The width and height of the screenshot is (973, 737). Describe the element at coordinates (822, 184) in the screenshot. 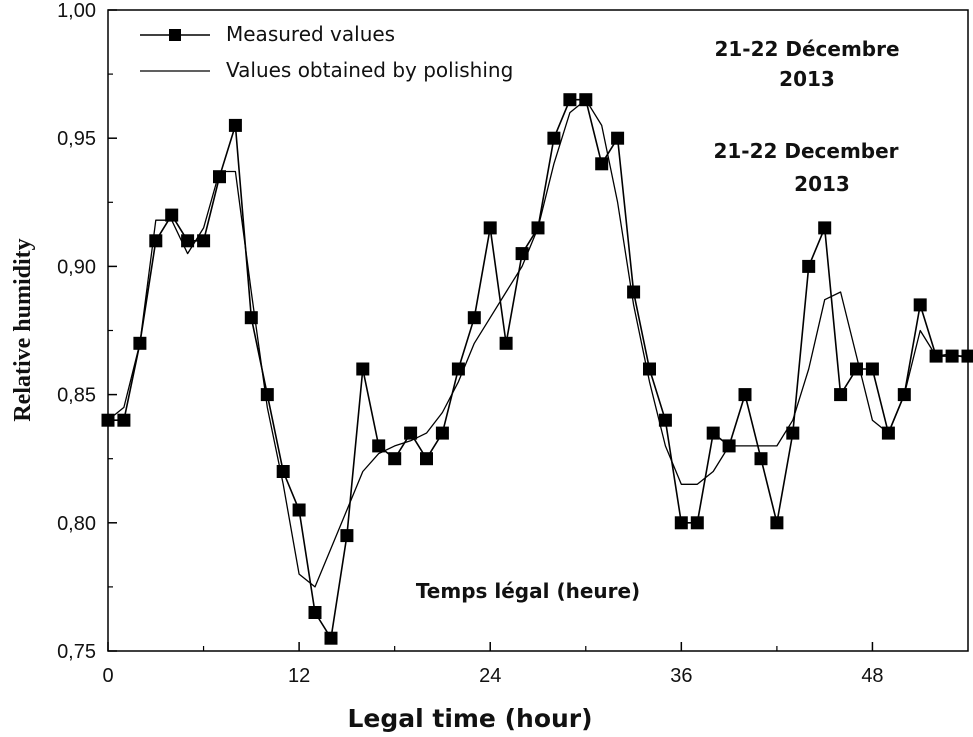

I see `date-annotation-en-line2: 2013` at that location.